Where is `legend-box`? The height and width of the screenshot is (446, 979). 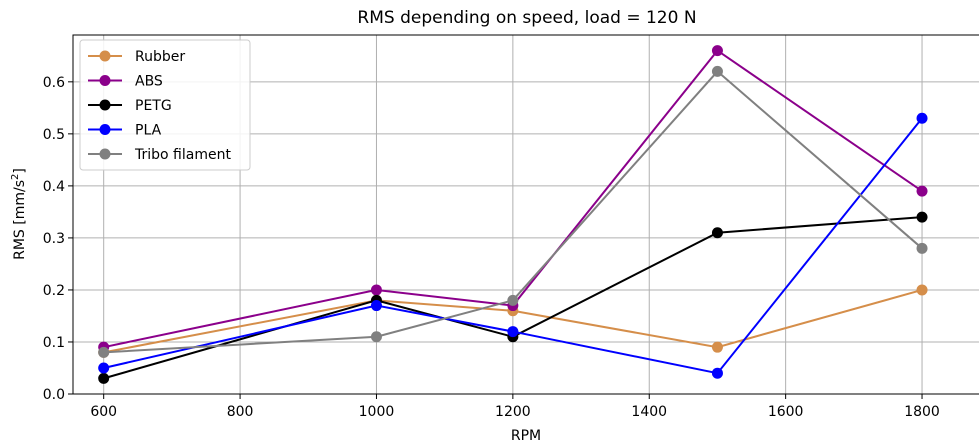
legend-box is located at coordinates (165, 105).